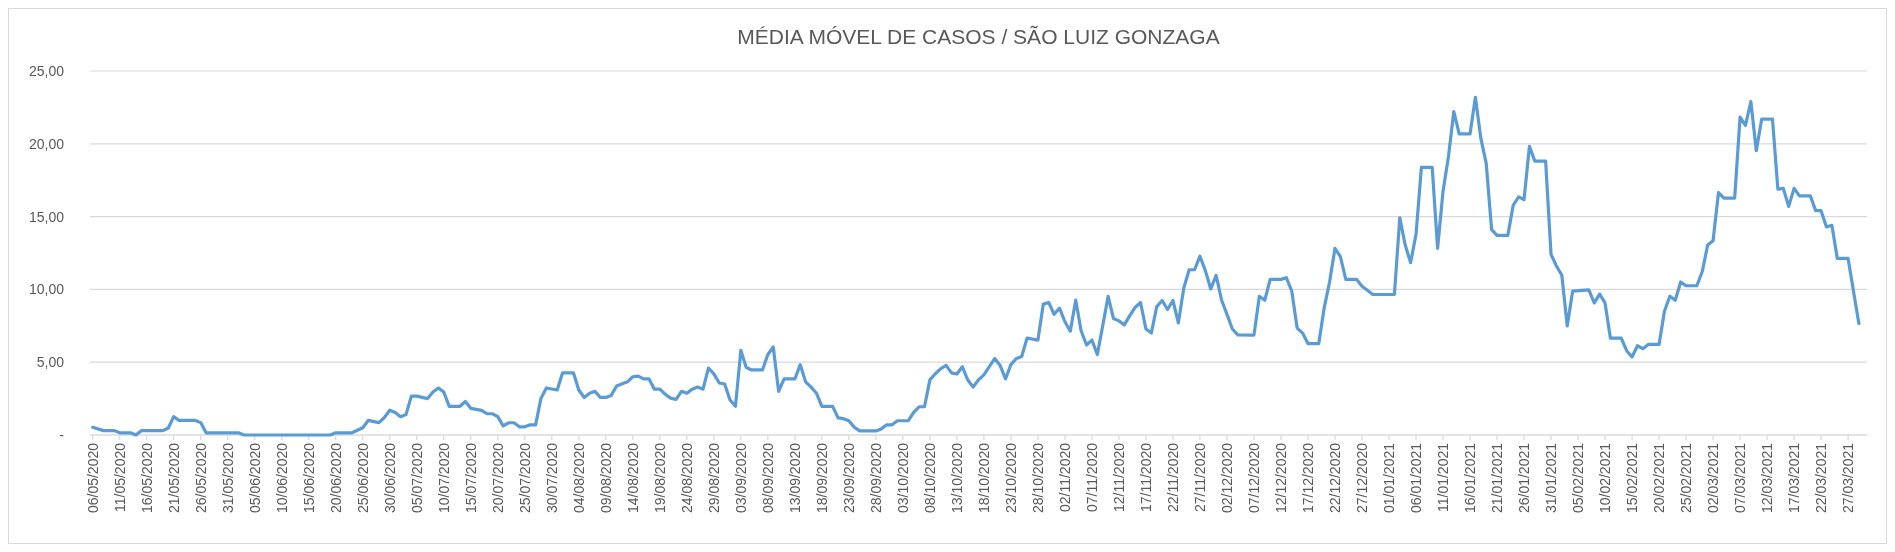 This screenshot has height=552, width=1895. I want to click on x-tick-label: 12/03/2021, so click(1766, 478).